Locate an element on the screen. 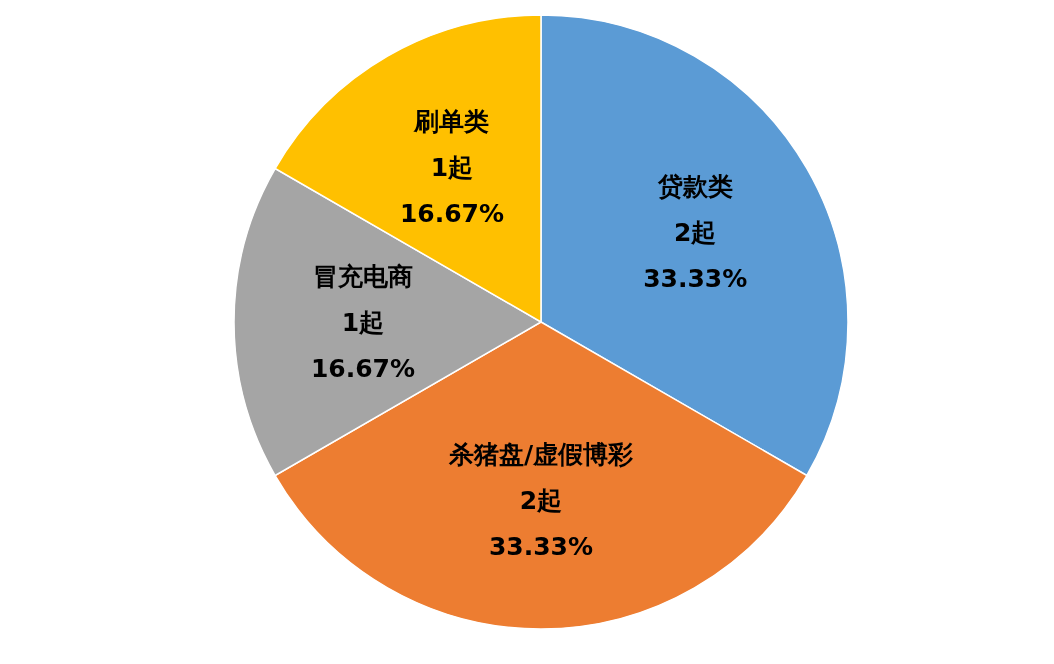 Image resolution: width=1054 pixels, height=664 pixels. slice-label: 冒充电商 is located at coordinates (362, 276).